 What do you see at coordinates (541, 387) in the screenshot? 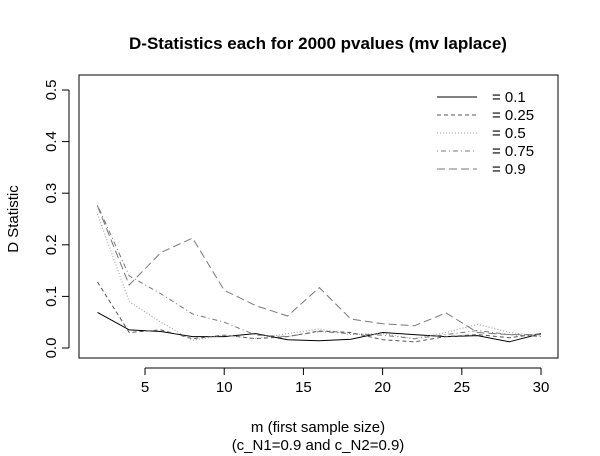
I see `x-tick-label: 30` at bounding box center [541, 387].